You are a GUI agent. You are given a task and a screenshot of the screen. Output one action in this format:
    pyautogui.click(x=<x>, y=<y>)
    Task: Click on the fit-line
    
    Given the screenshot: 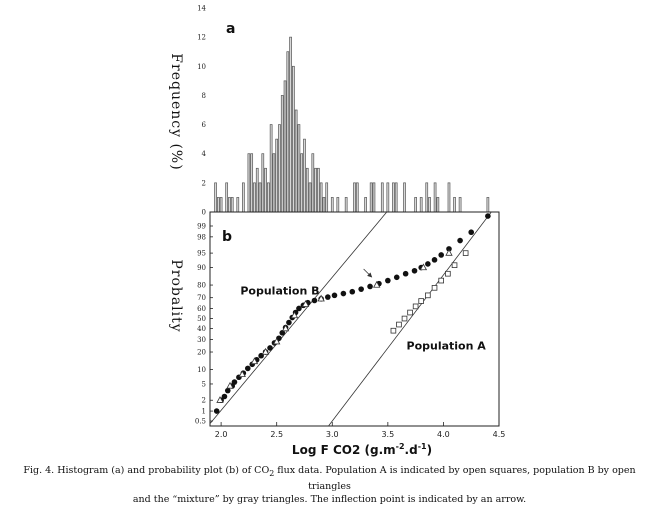 What is the action you would take?
    pyautogui.click(x=299, y=318)
    